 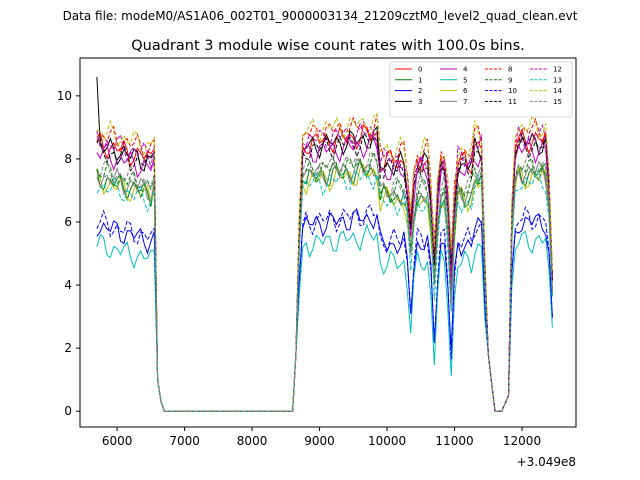 What do you see at coordinates (557, 91) in the screenshot?
I see `legend-label-14: 14` at bounding box center [557, 91].